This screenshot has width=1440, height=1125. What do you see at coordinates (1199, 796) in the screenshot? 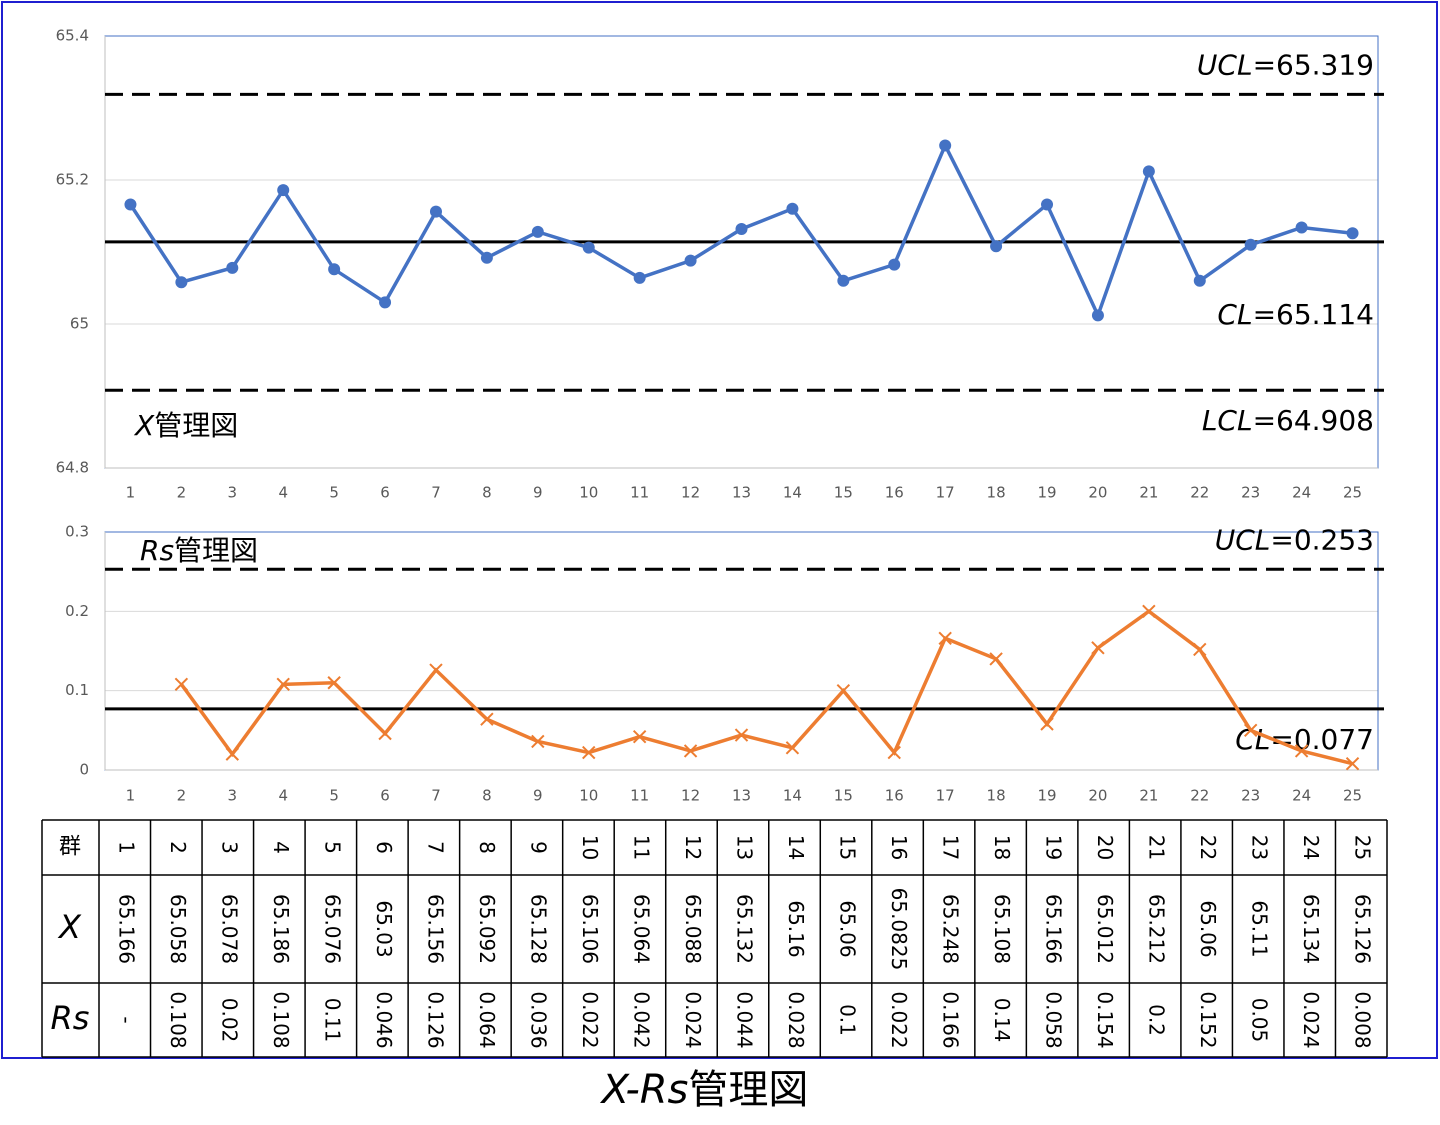
I see `x-tick-label: 22` at bounding box center [1199, 796].